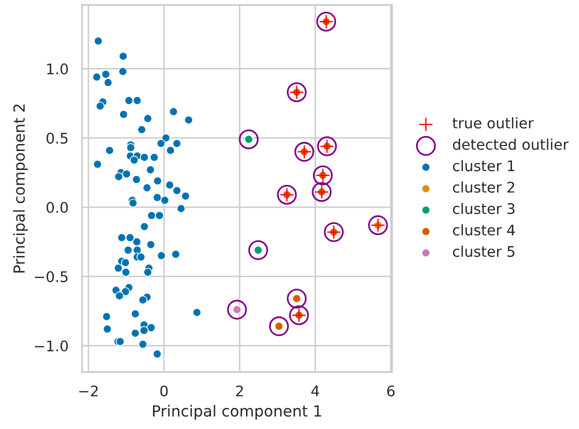  Describe the element at coordinates (57, 68) in the screenshot. I see `y-tick-label: 1.0` at that location.